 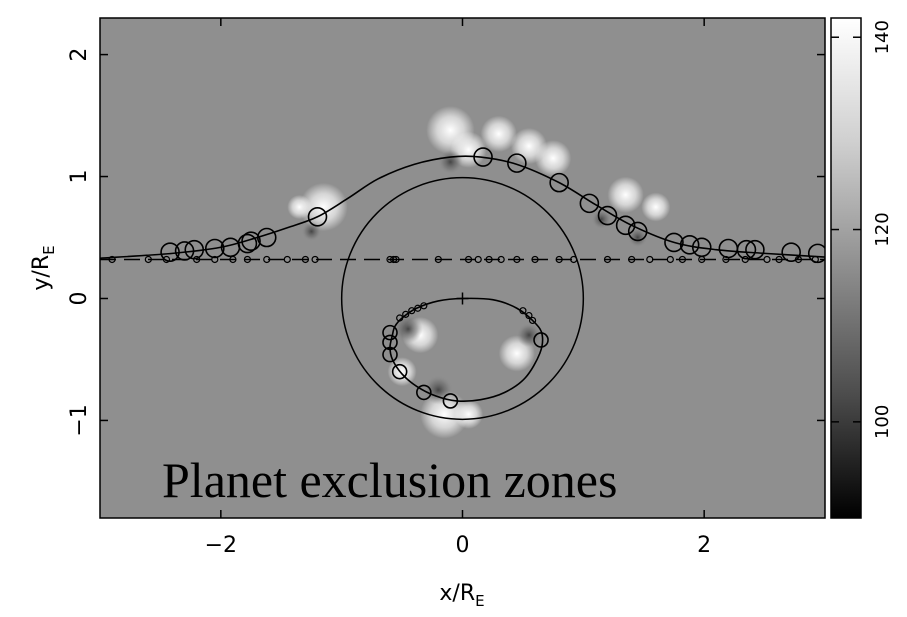 I want to click on x-tick-label: 2, so click(x=704, y=545).